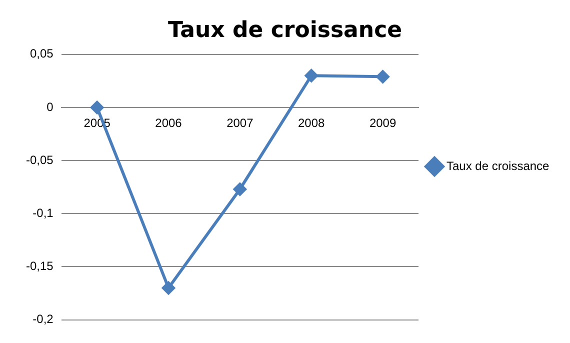  Describe the element at coordinates (240, 123) in the screenshot. I see `x-tick-label: 2007` at that location.